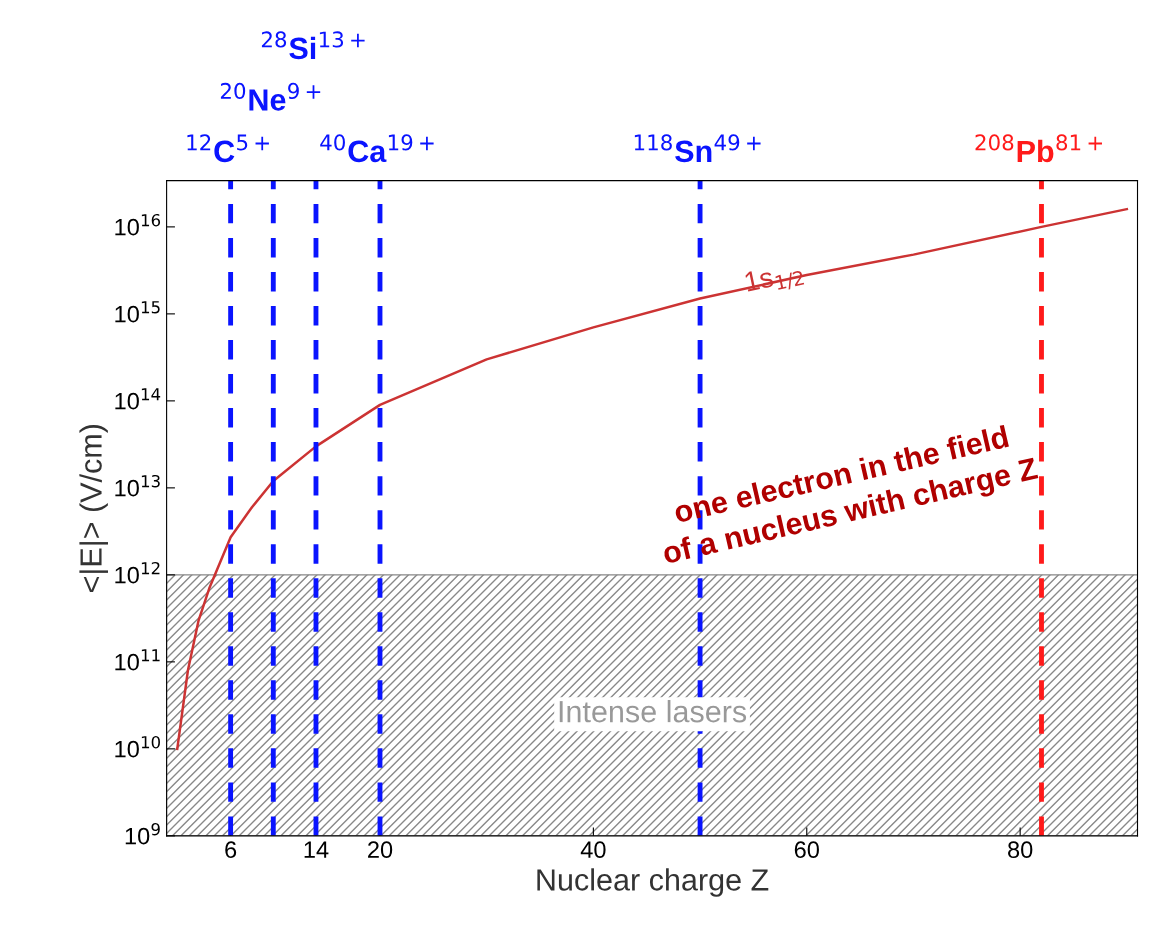 Image resolution: width=1149 pixels, height=936 pixels. What do you see at coordinates (593, 850) in the screenshot?
I see `x-tick-label: 40` at bounding box center [593, 850].